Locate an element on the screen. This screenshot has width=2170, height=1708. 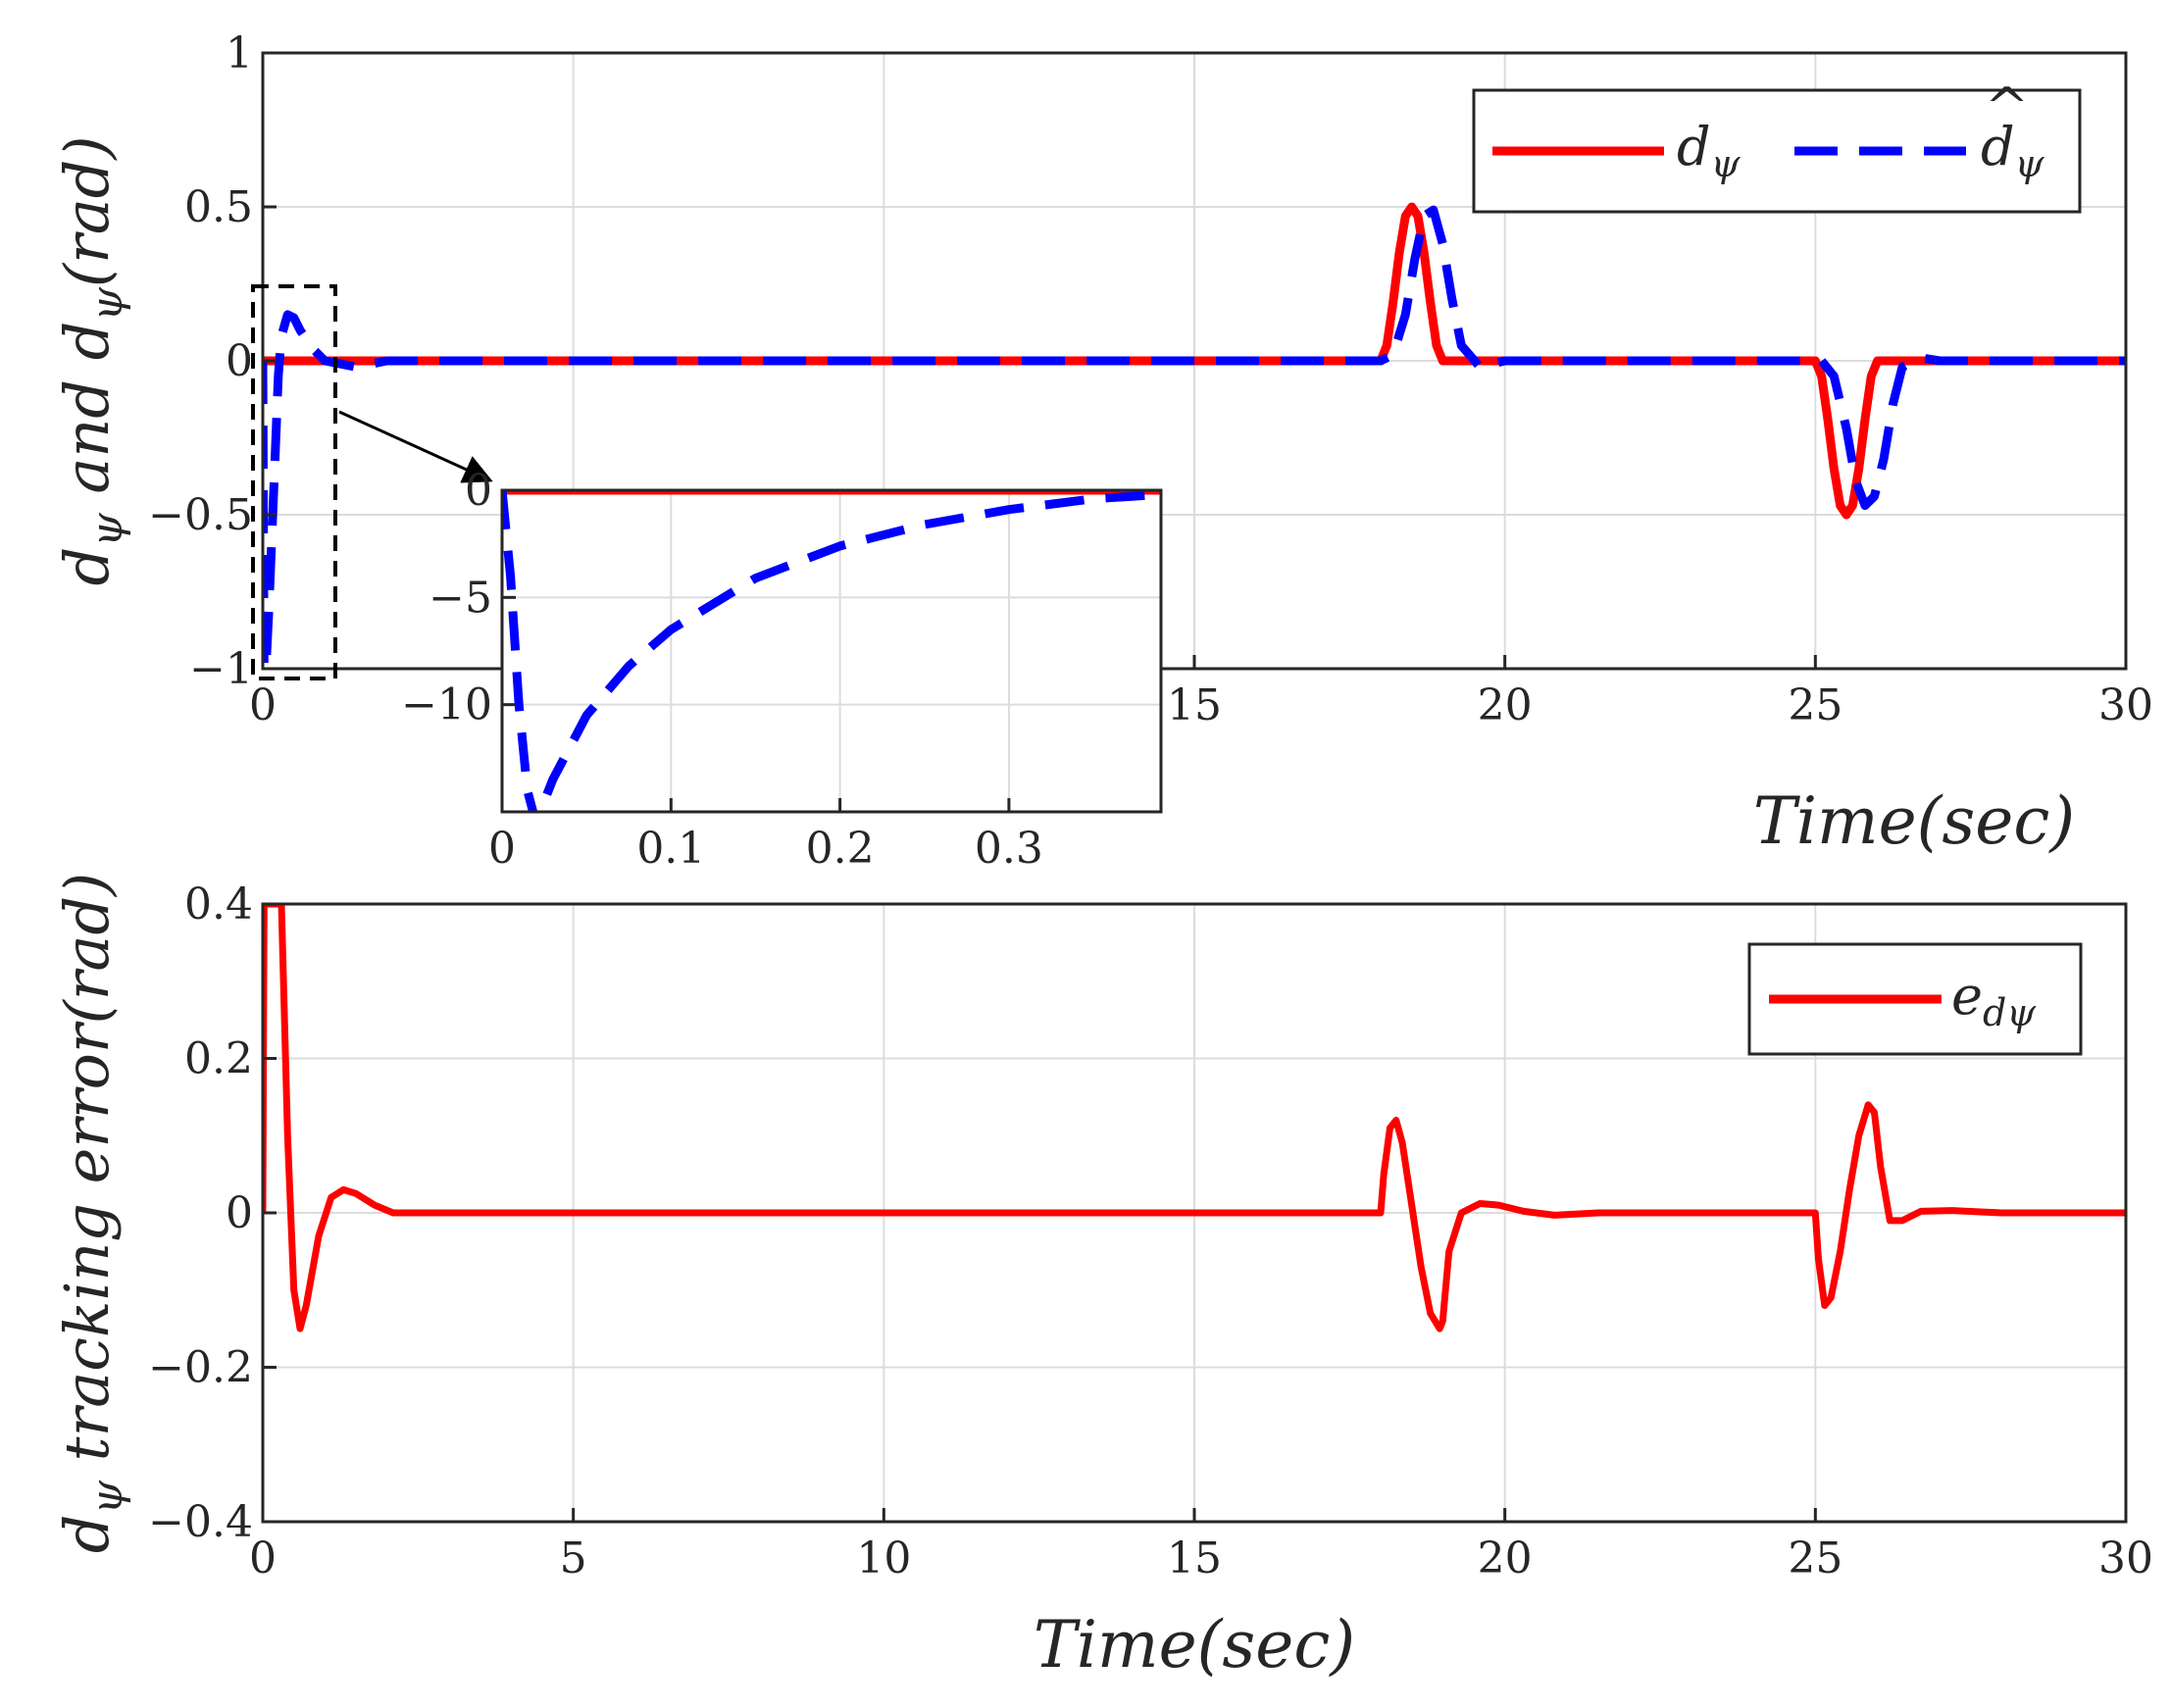
bottom-x-ticks: 0 5 10 15 20 25 30 is located at coordinates (1201, 1545).